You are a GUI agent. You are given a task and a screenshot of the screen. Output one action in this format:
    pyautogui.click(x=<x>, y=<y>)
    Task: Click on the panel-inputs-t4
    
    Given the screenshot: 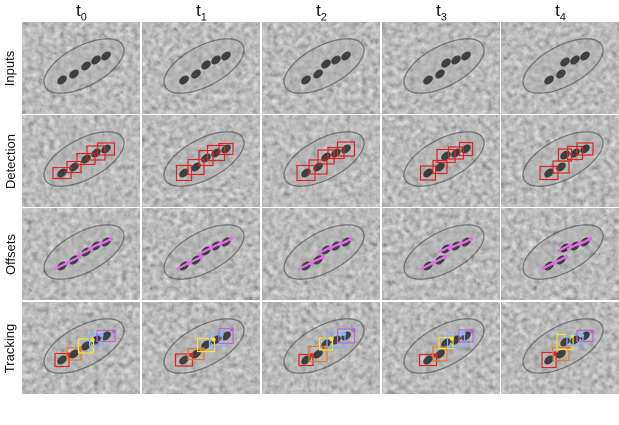 What is the action you would take?
    pyautogui.click(x=560, y=68)
    